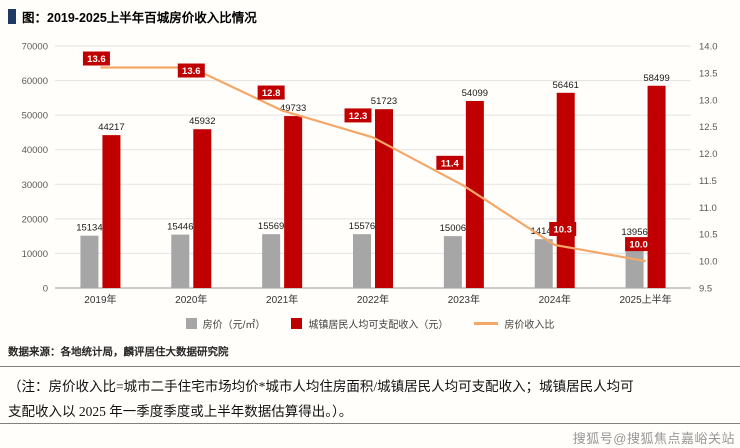 This screenshot has width=740, height=448. What do you see at coordinates (370, 423) in the screenshot?
I see `divider-bottom` at bounding box center [370, 423].